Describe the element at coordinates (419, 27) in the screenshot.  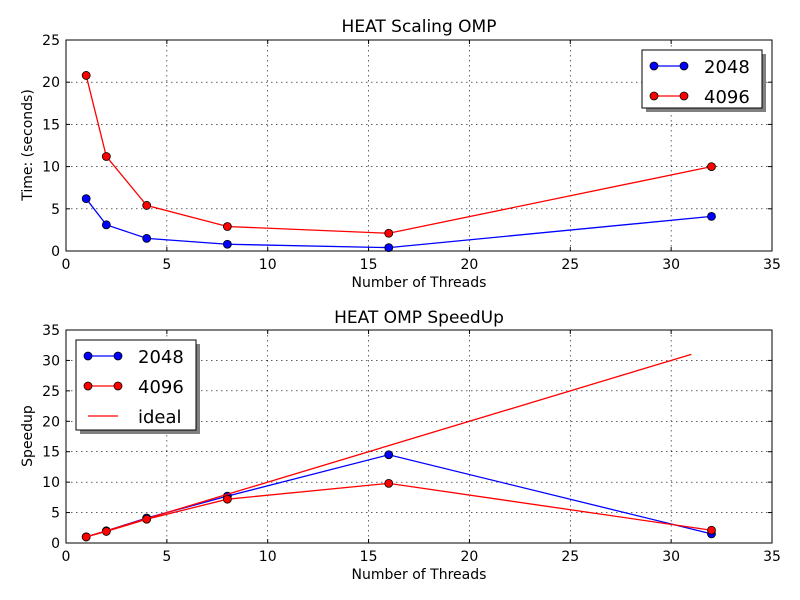
I see `chart-title: HEAT Scaling OMP` at that location.